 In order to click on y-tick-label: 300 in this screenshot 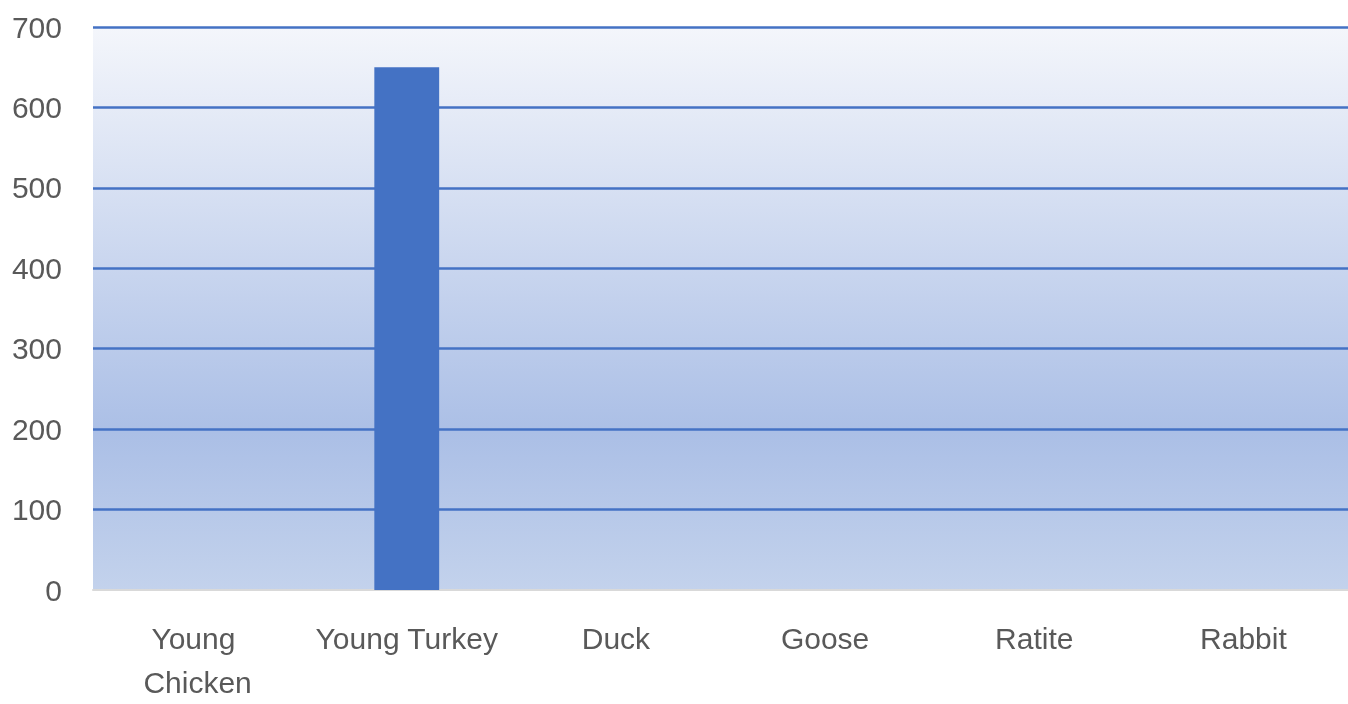, I will do `click(36, 349)`.